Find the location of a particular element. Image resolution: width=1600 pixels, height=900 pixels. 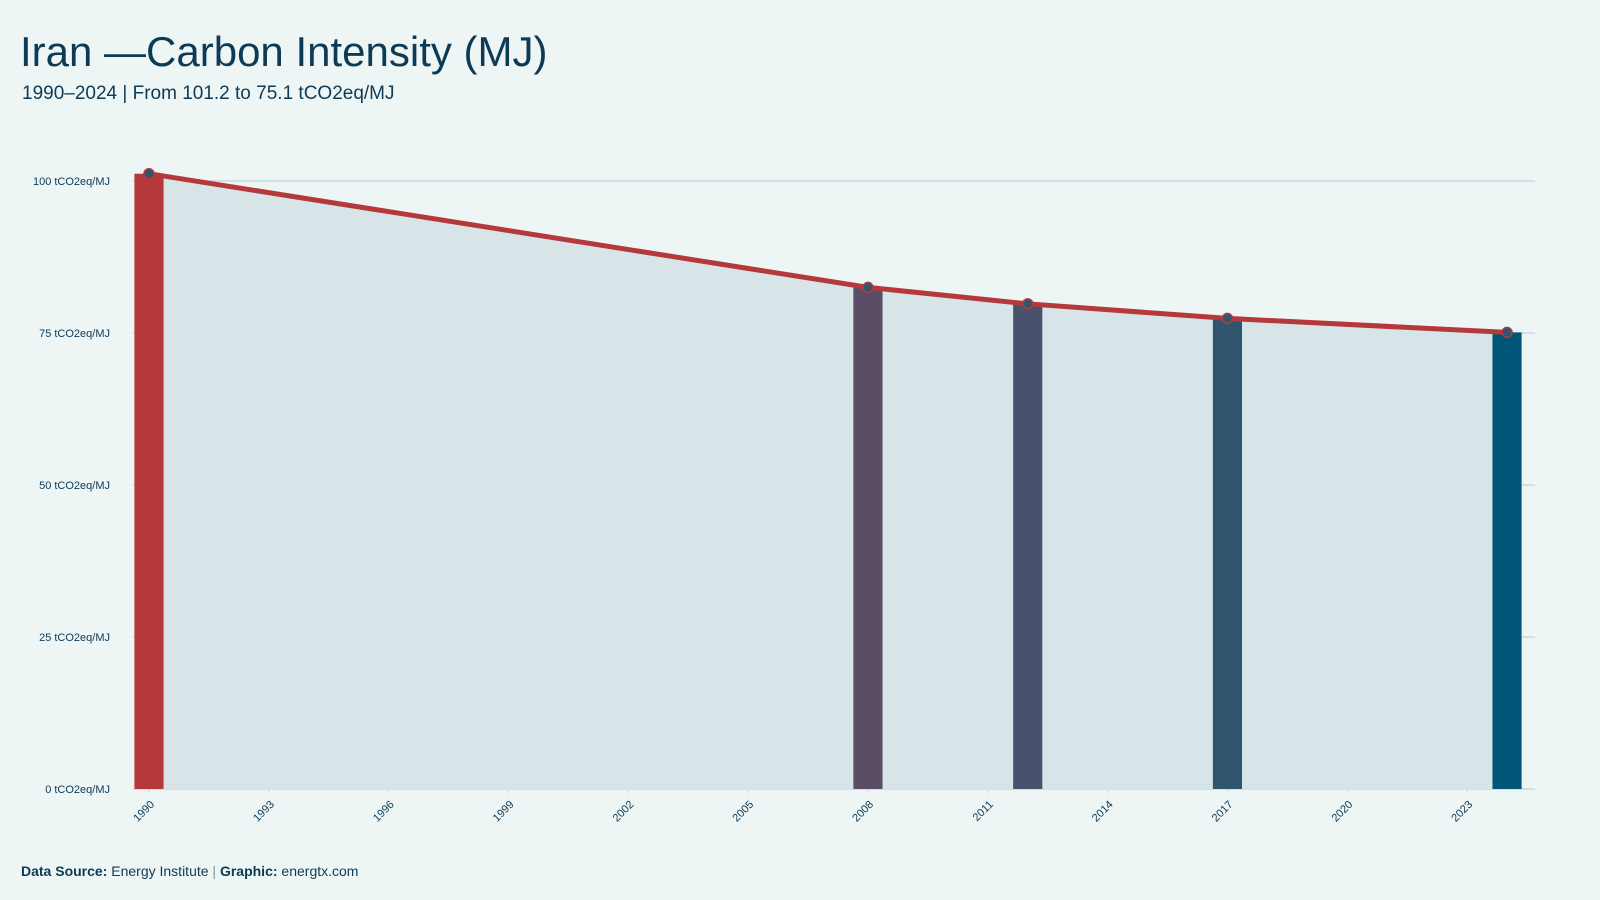

chart-title: Iran —Carbon Intensity (MJ) is located at coordinates (284, 51).